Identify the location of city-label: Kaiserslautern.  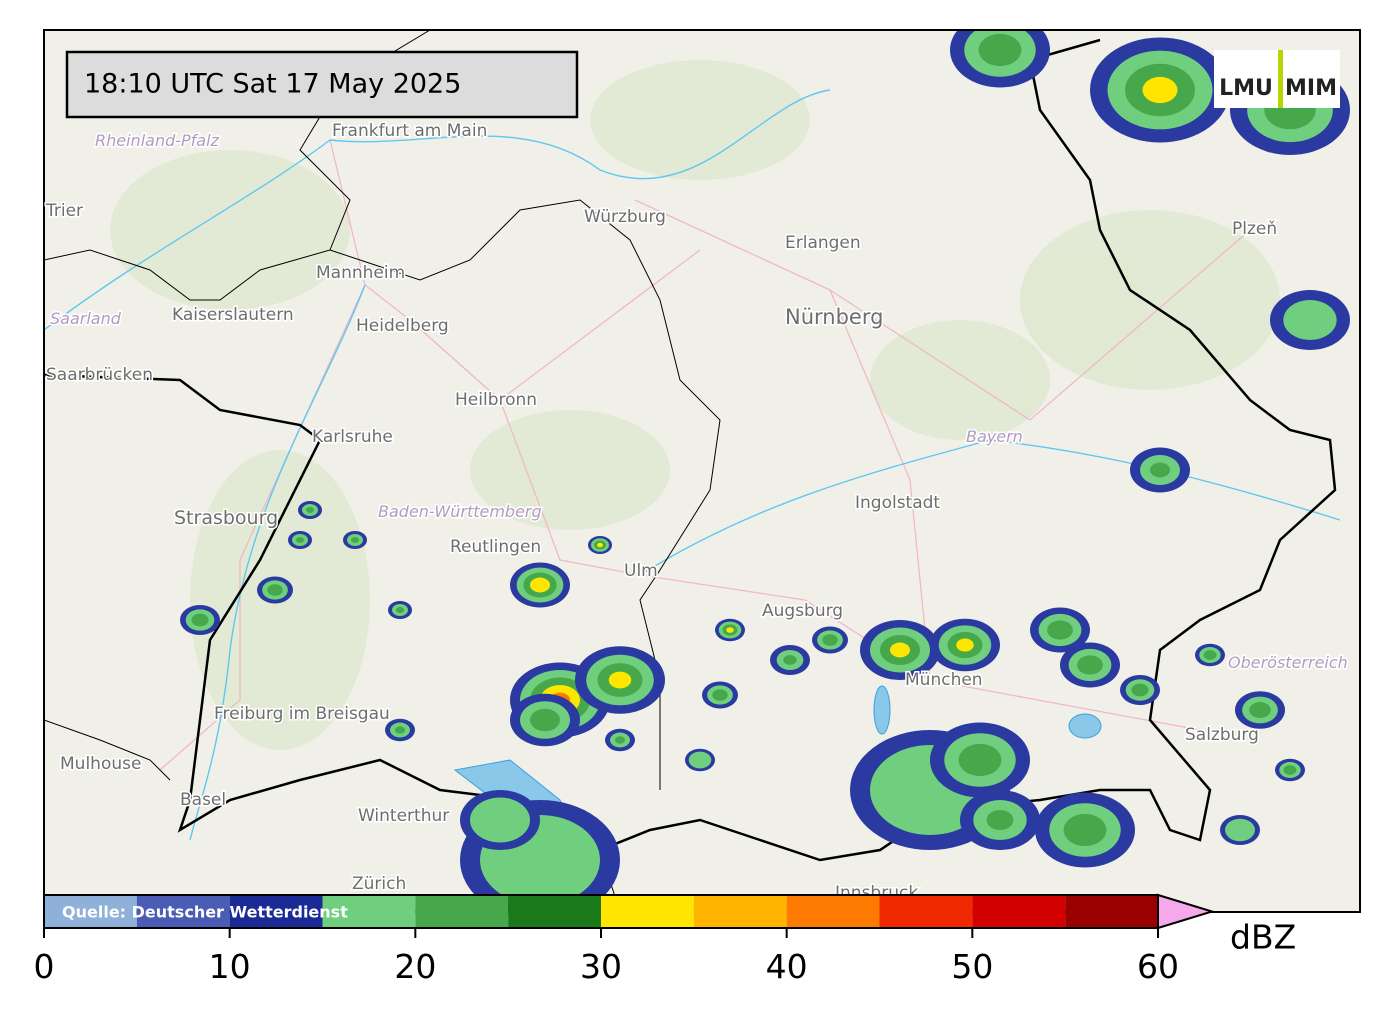
(233, 315).